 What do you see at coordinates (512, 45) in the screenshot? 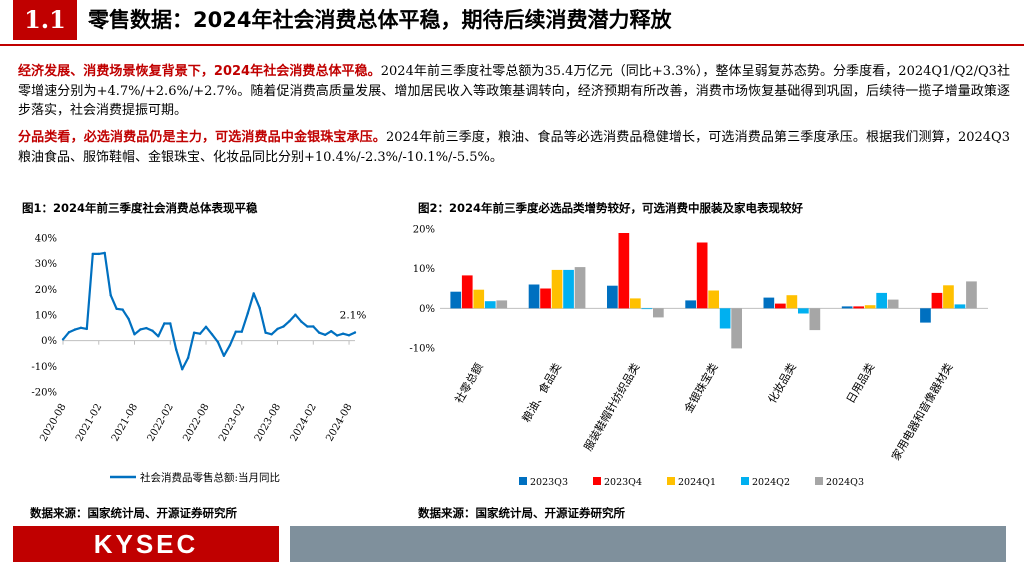
I see `header-divider` at bounding box center [512, 45].